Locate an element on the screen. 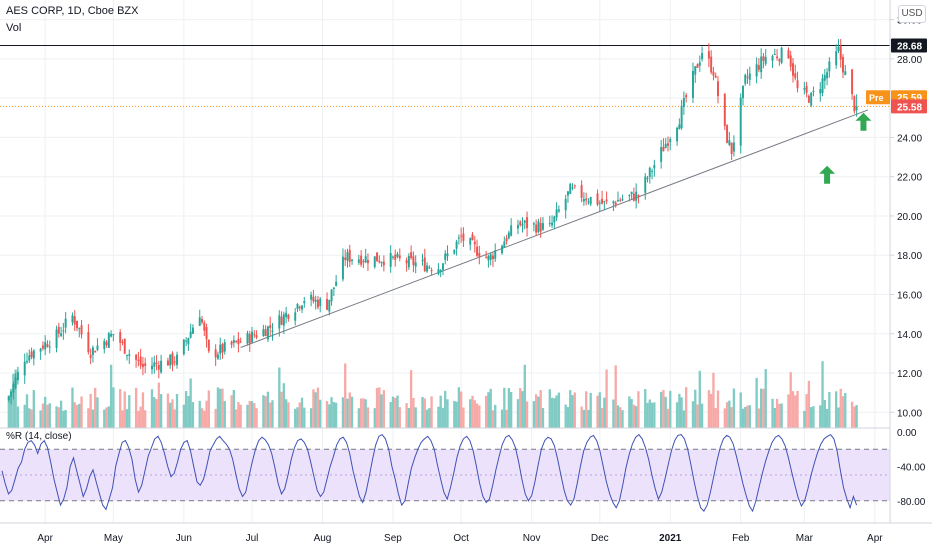 This screenshot has width=932, height=550. x-tick-label: May is located at coordinates (113, 538).